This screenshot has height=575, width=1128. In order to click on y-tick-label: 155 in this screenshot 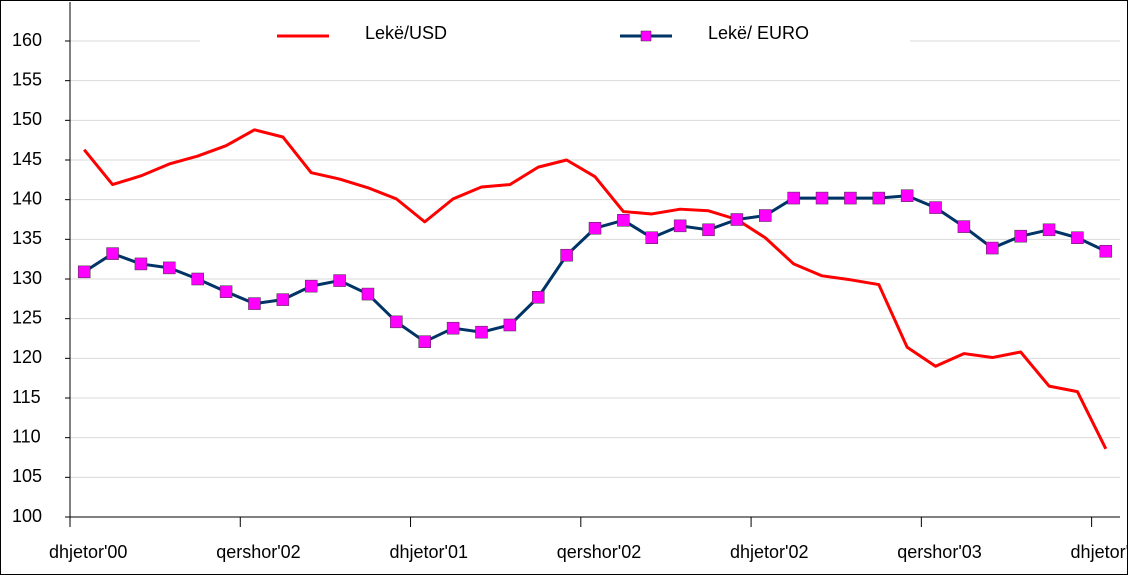, I will do `click(27, 79)`.